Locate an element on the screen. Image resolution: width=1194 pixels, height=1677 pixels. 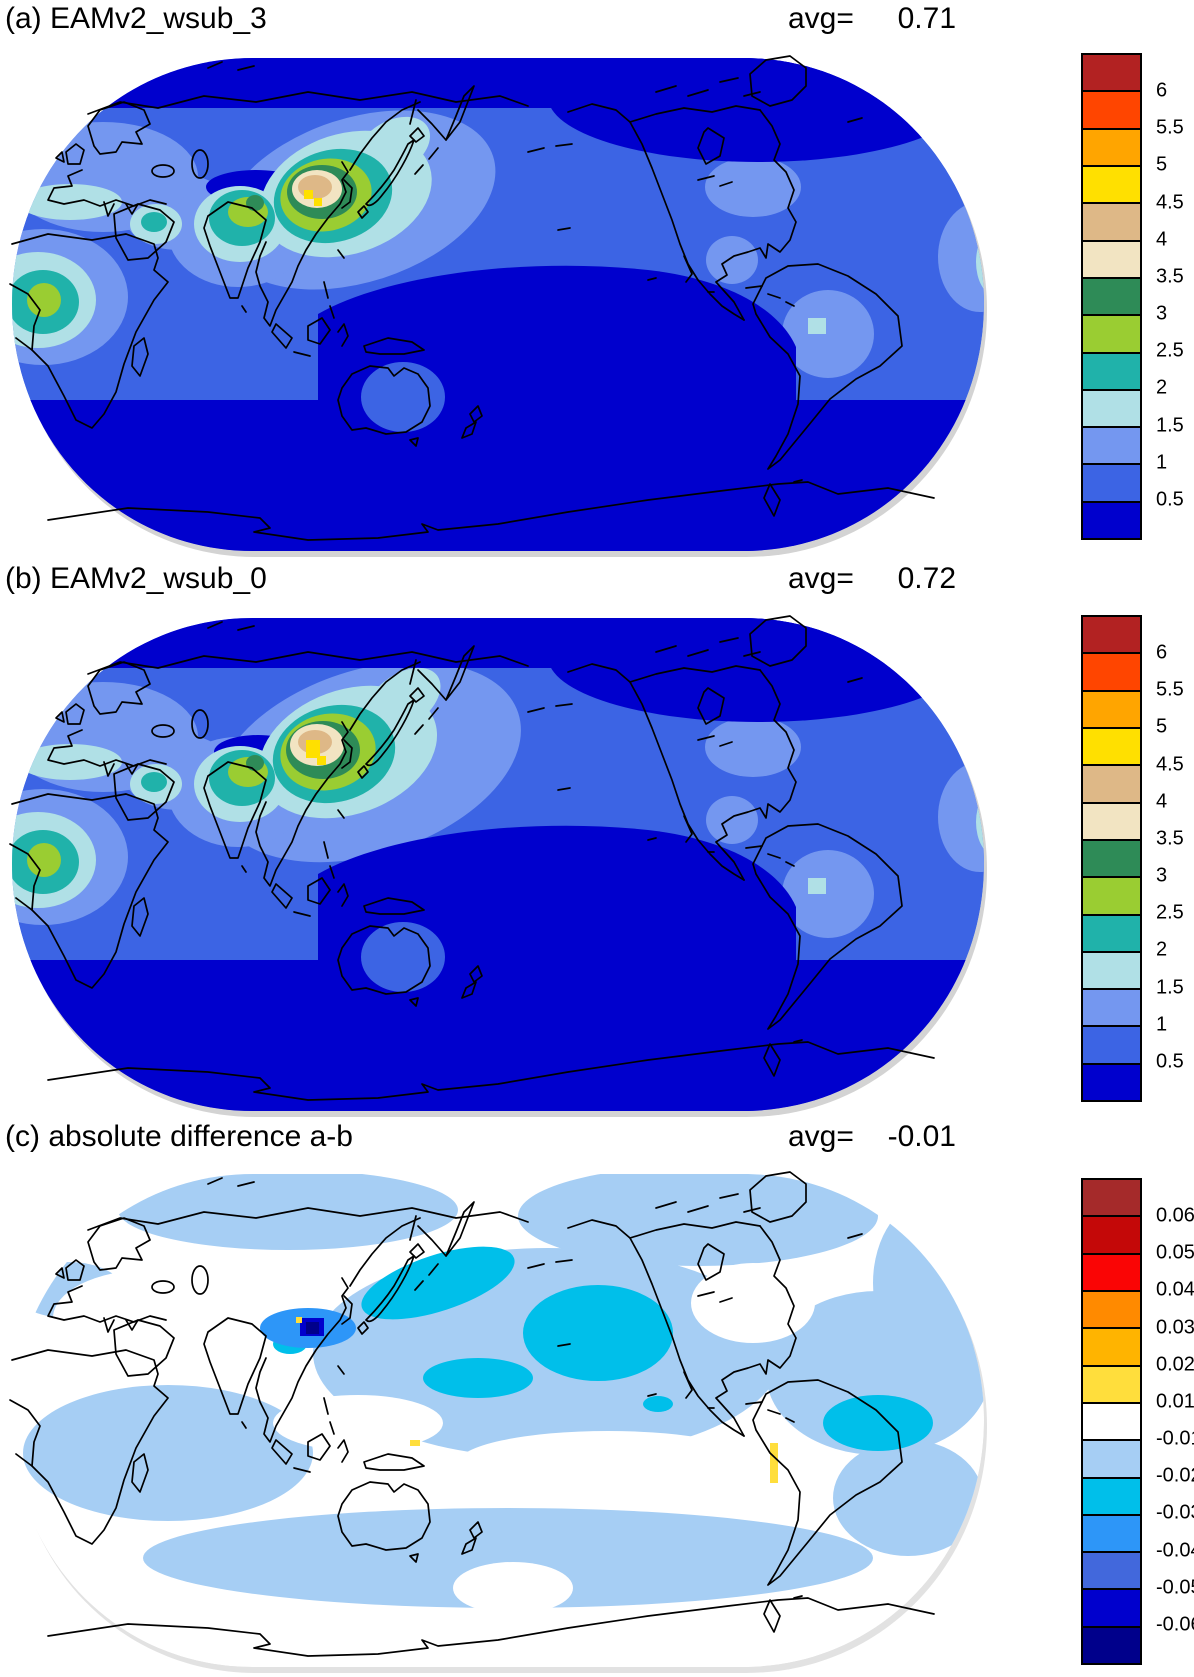
colorbar-tick-label: 0.01 is located at coordinates (1175, 1401).